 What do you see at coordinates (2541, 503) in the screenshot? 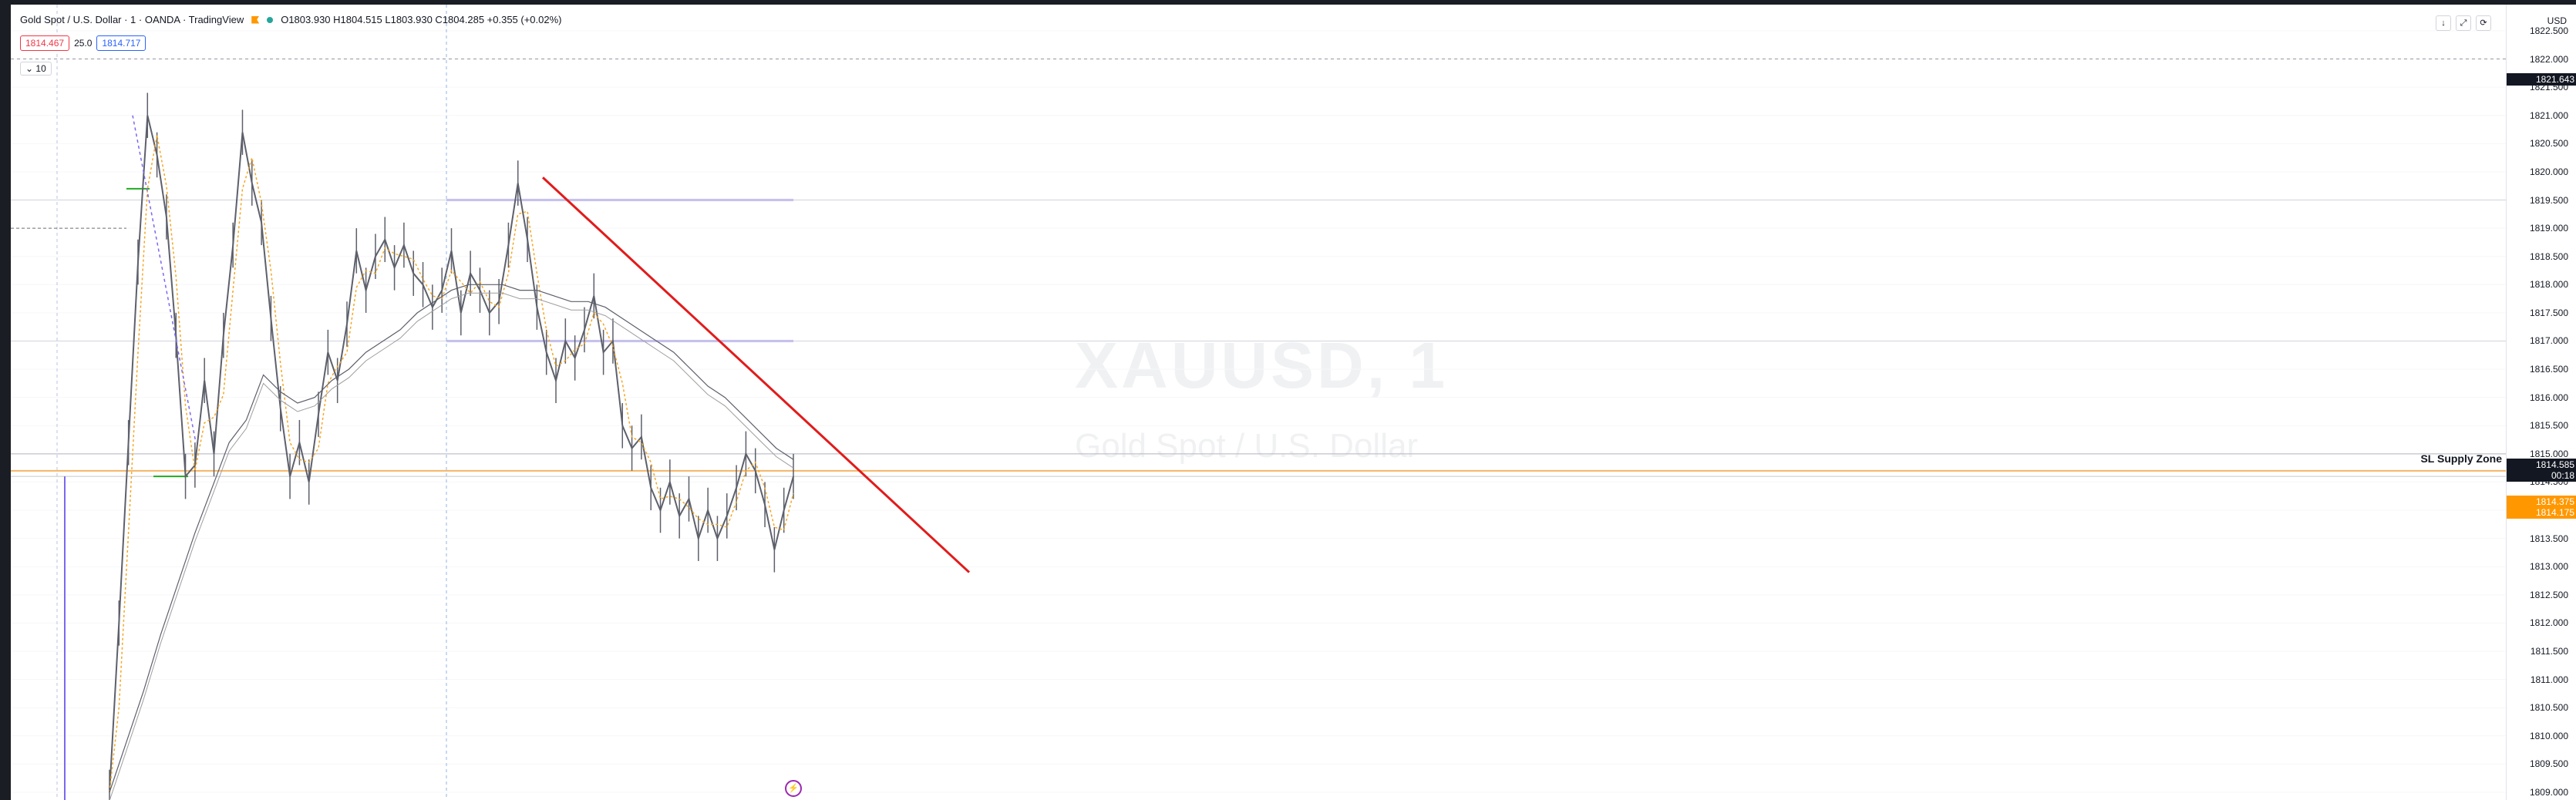
I see `ask-price-label: 1814.375` at bounding box center [2541, 503].